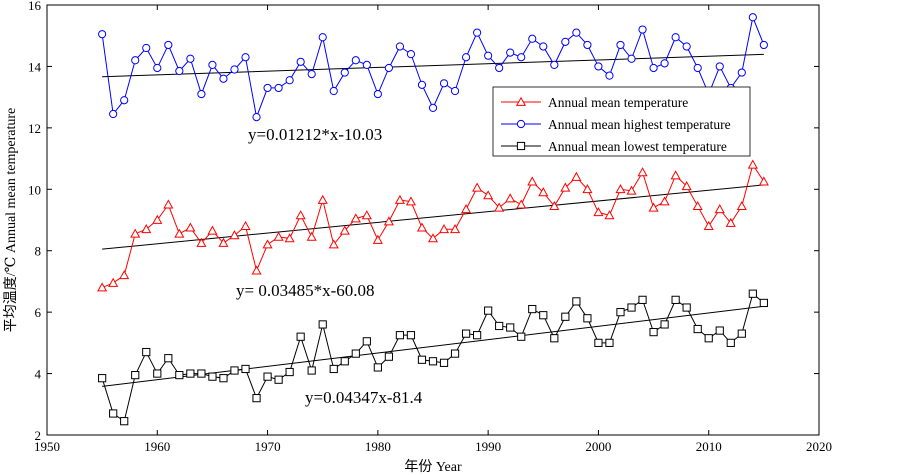  I want to click on x-tick-label: 1950, so click(47, 446).